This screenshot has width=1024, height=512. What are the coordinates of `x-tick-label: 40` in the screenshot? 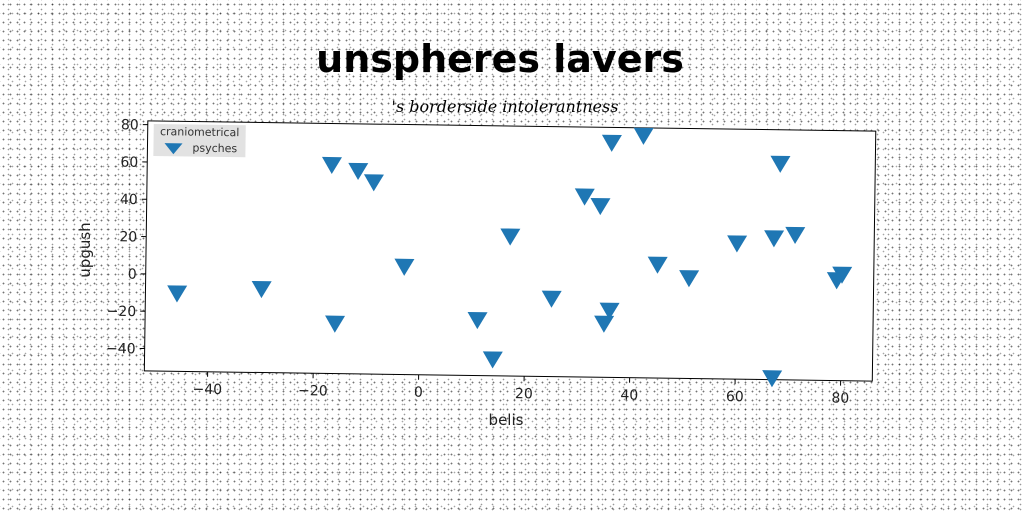 It's located at (629, 396).